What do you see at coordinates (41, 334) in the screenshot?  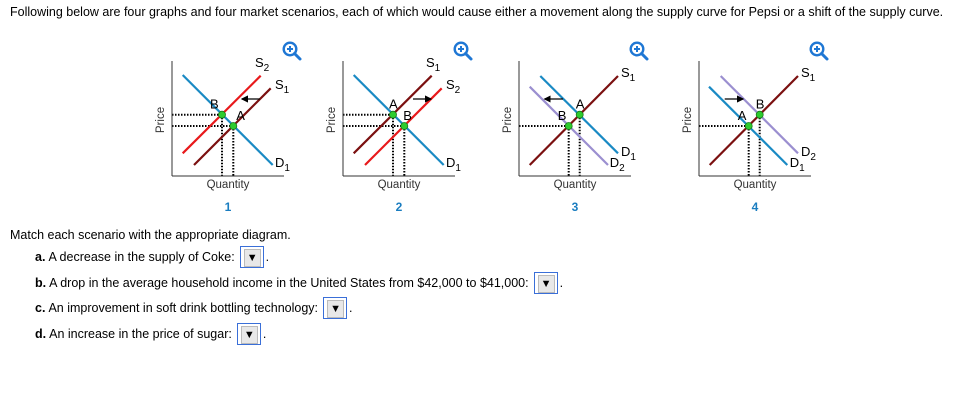 I see `scenario-letter: d.` at bounding box center [41, 334].